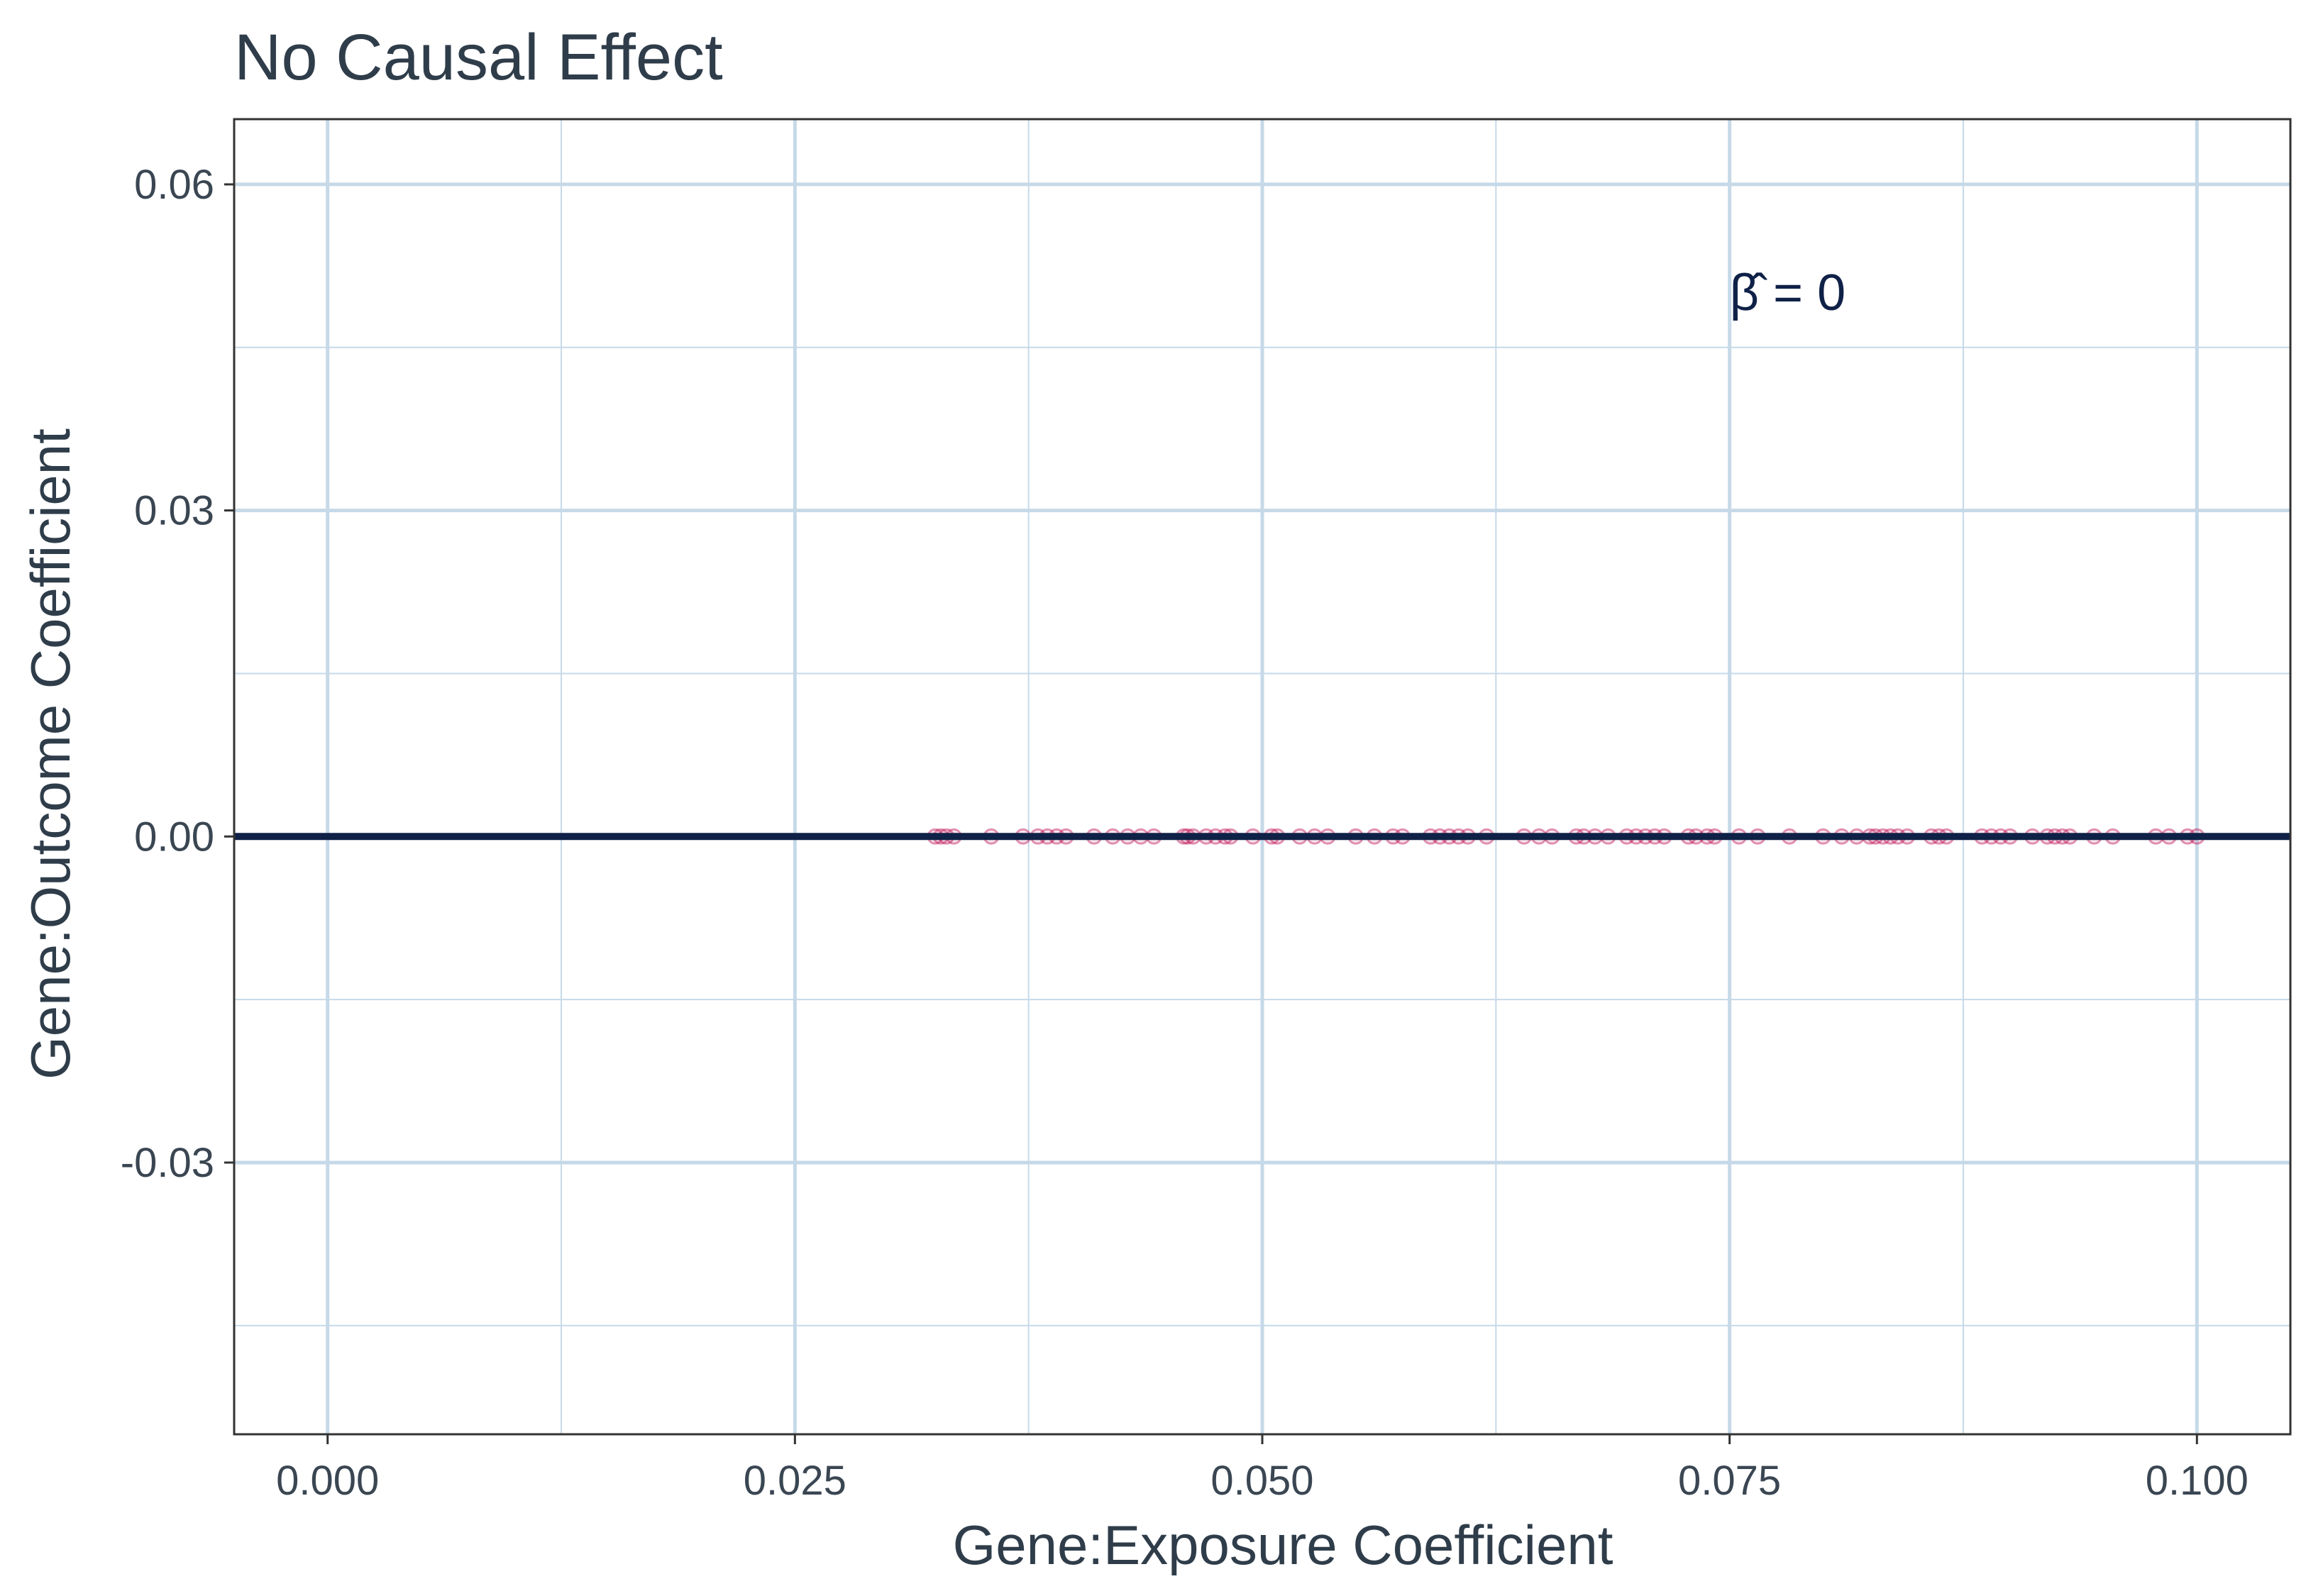  What do you see at coordinates (2197, 1481) in the screenshot?
I see `x-tick-label: 0.100` at bounding box center [2197, 1481].